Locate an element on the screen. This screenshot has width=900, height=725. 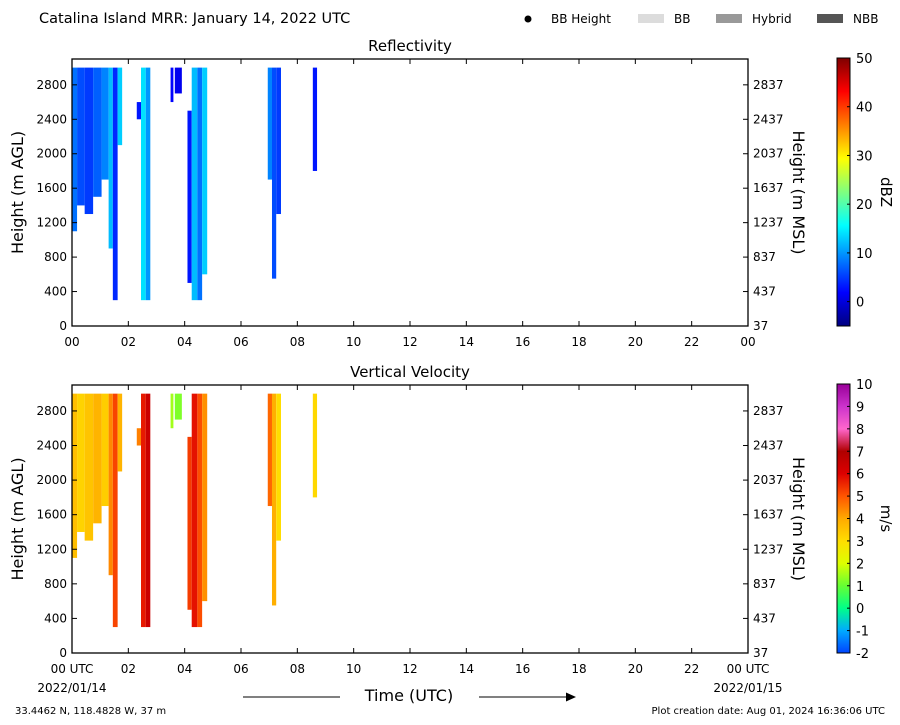
x-tick-label: 20 is located at coordinates (635, 342).